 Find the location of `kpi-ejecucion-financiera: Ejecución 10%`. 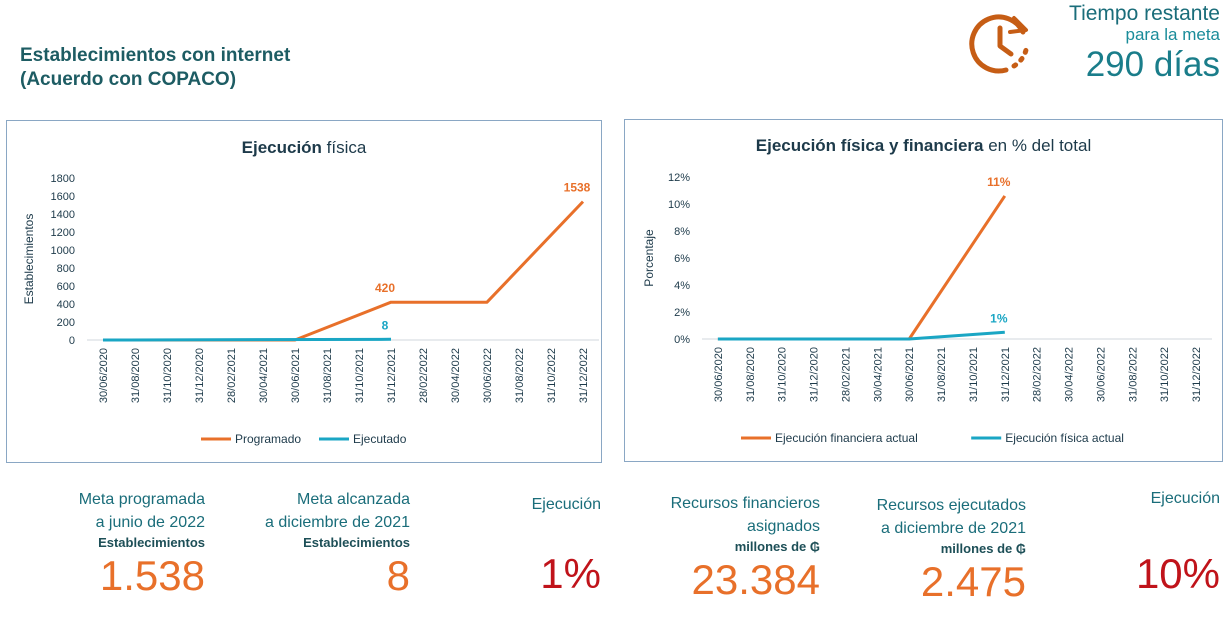

kpi-ejecucion-financiera: Ejecución 10% is located at coordinates (1178, 542).